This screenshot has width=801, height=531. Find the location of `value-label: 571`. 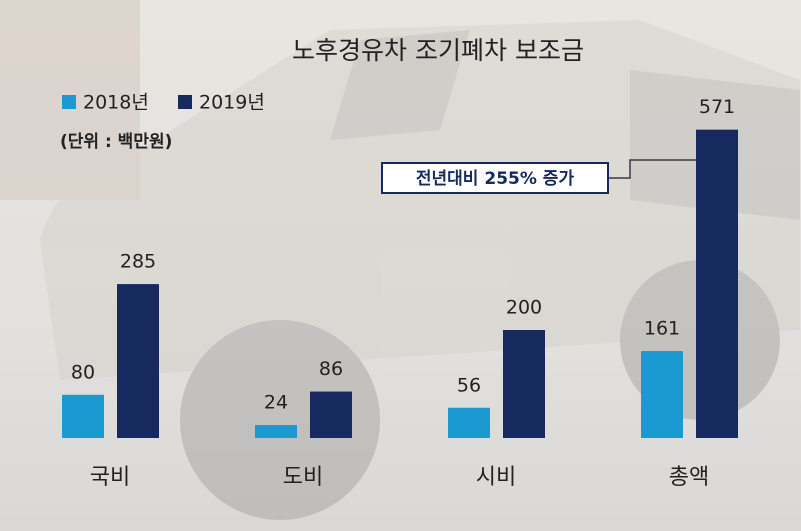

value-label: 571 is located at coordinates (717, 107).